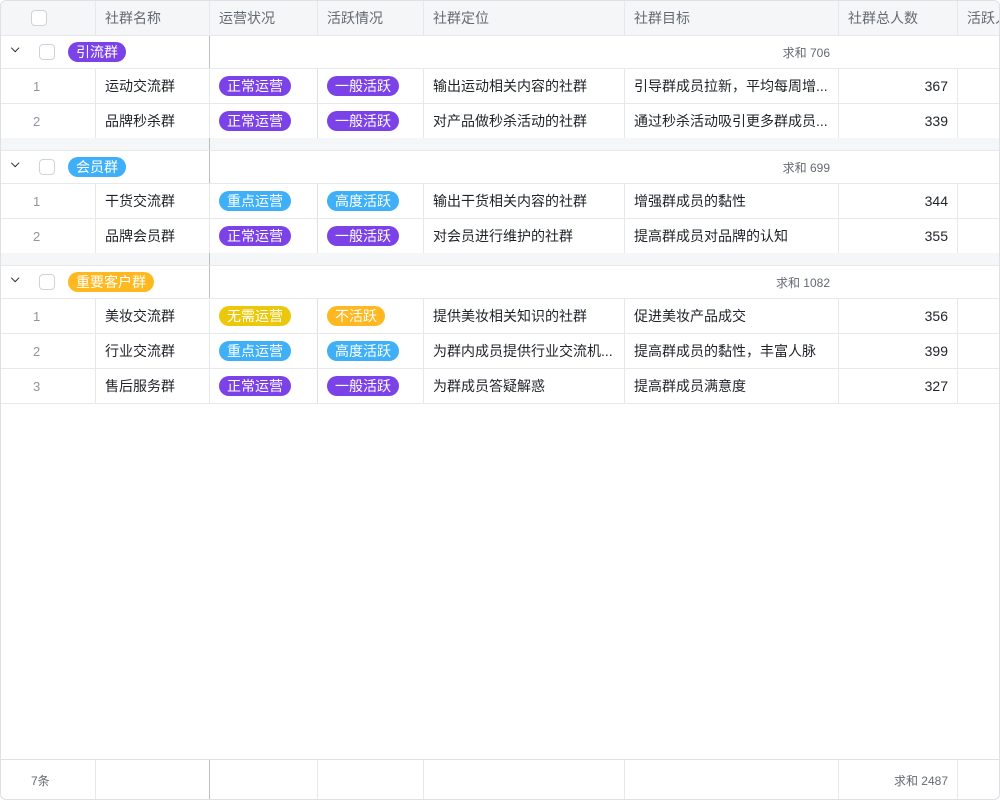 The height and width of the screenshot is (800, 1000). I want to click on goal-cell: 提高群成员满意度, so click(732, 386).